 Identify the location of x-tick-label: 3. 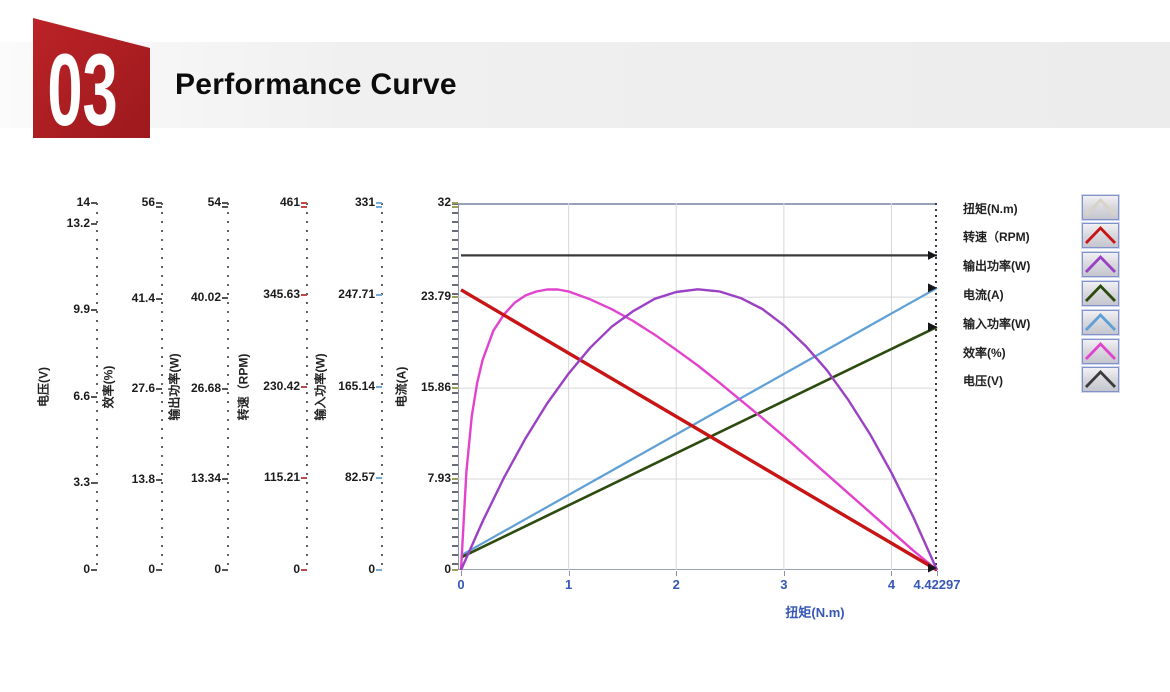
(784, 584).